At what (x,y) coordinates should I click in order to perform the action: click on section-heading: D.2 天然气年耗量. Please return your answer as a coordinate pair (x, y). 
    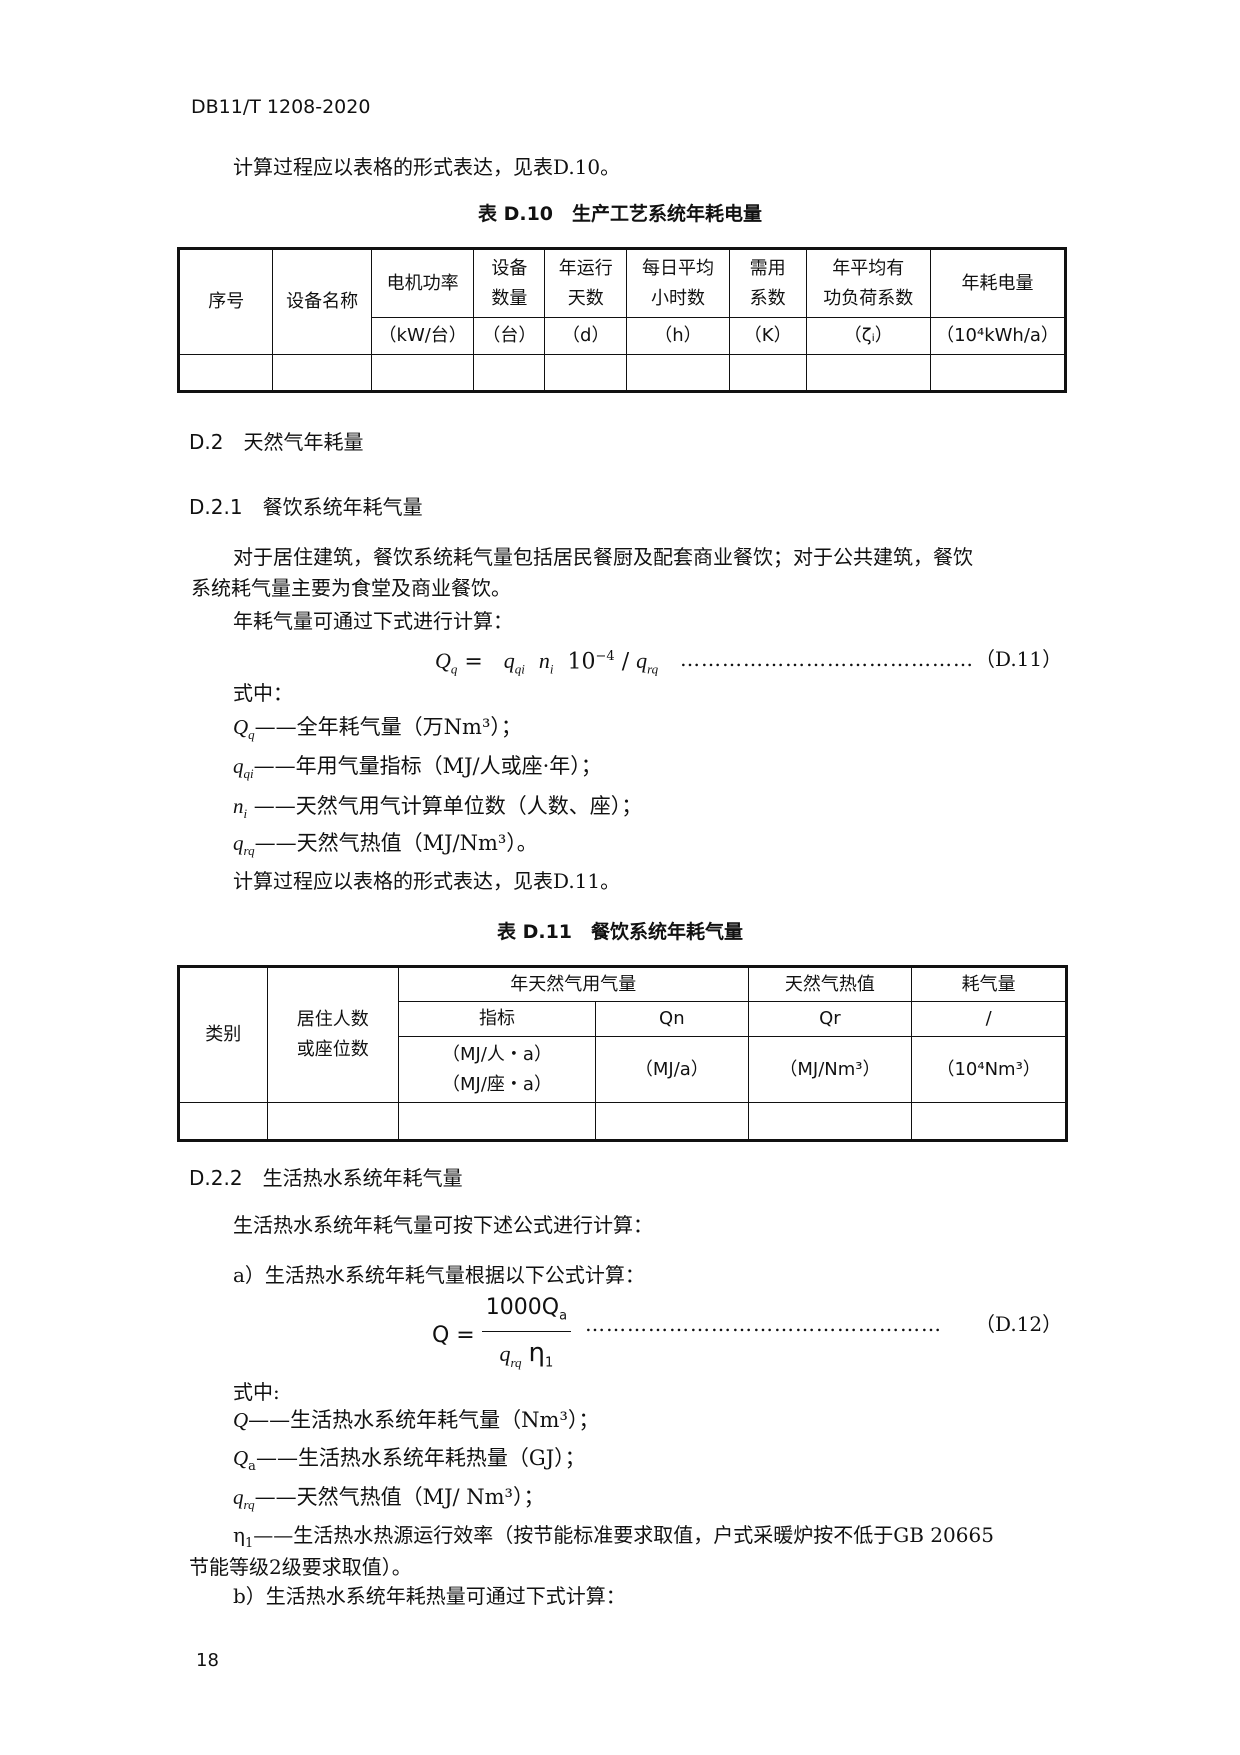
    Looking at the image, I should click on (276, 442).